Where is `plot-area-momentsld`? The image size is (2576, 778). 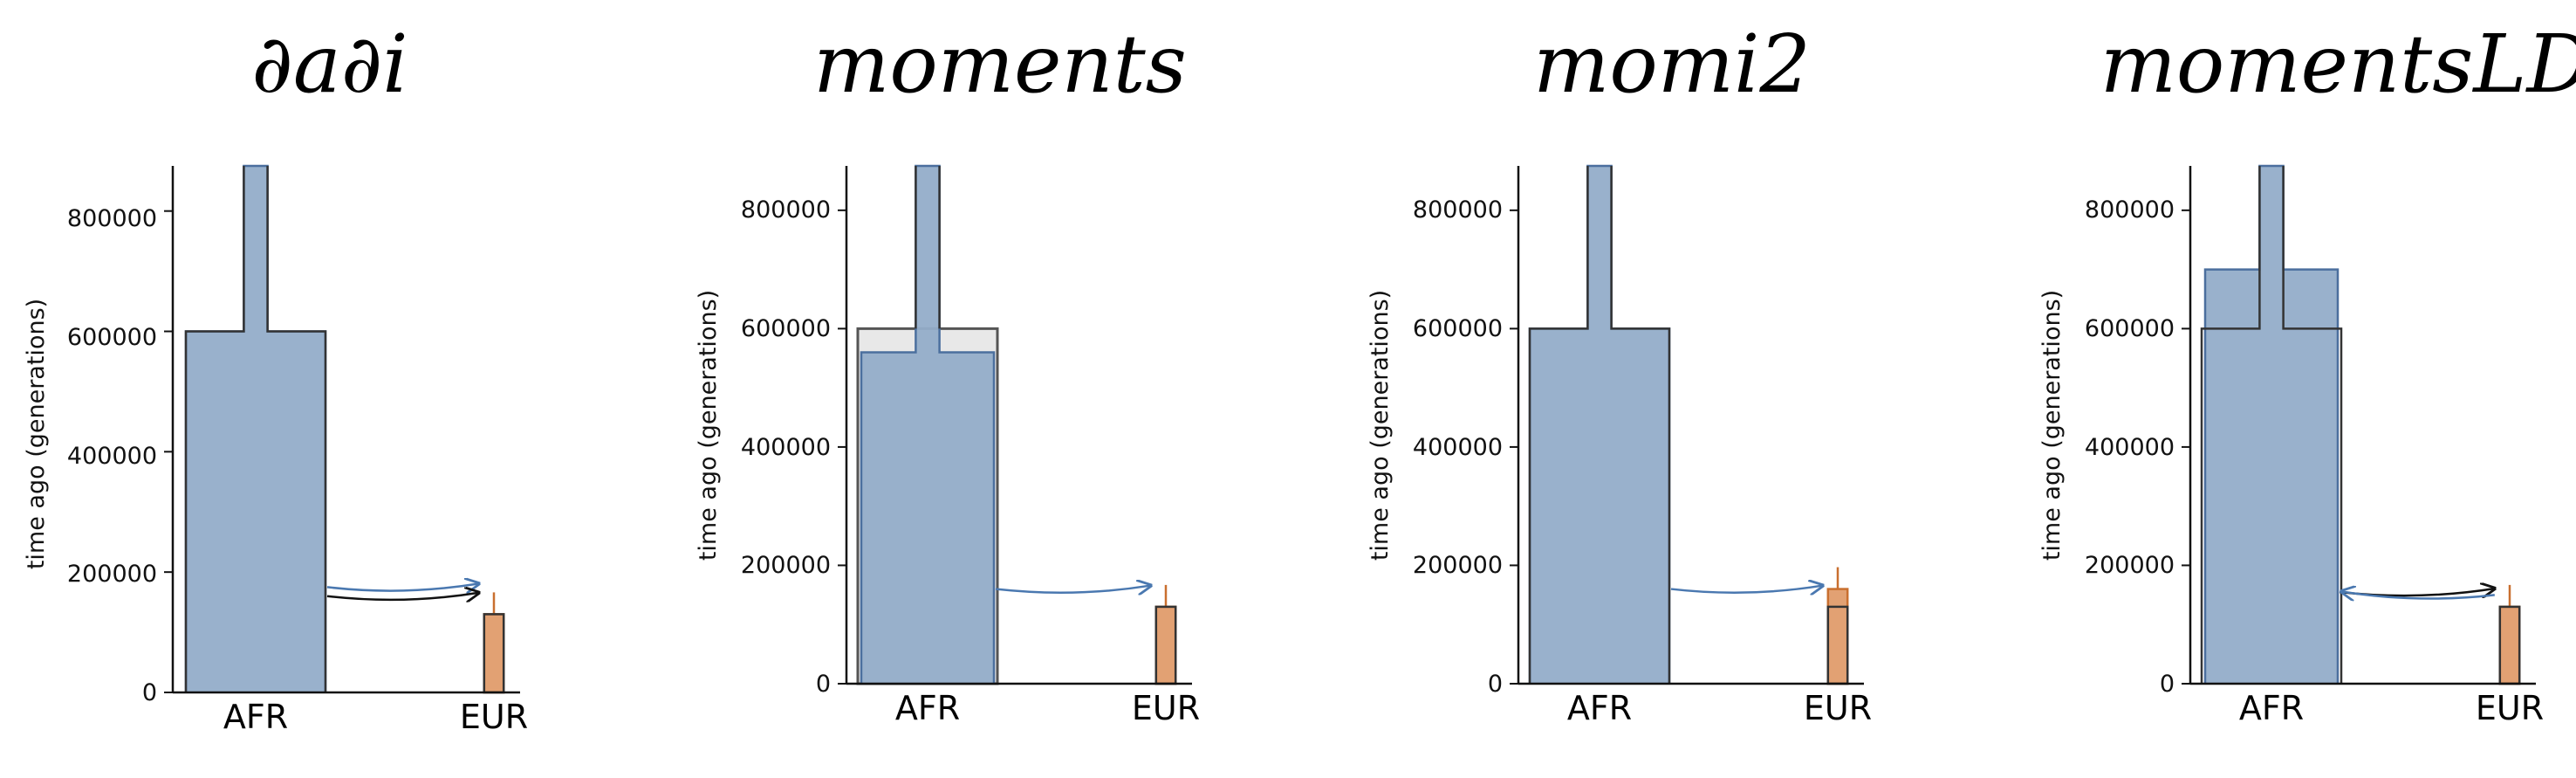
plot-area-momentsld is located at coordinates (2359, 424).